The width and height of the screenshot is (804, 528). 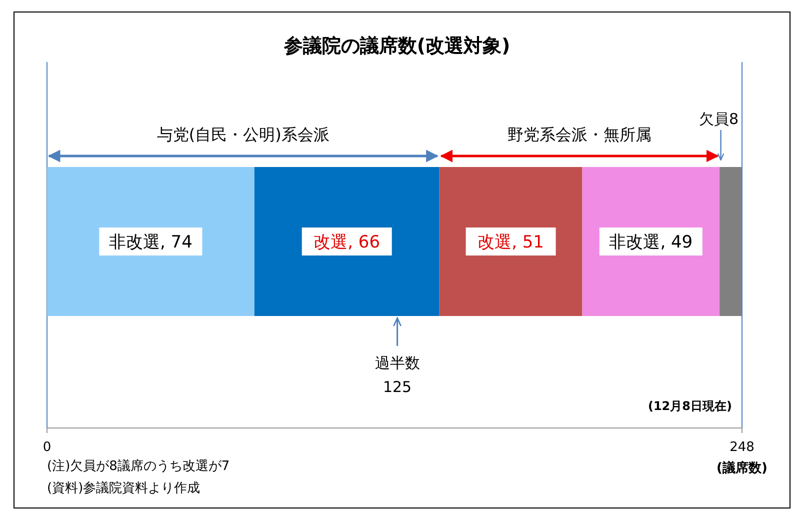 I want to click on data-label: 非改選, 49, so click(x=651, y=242).